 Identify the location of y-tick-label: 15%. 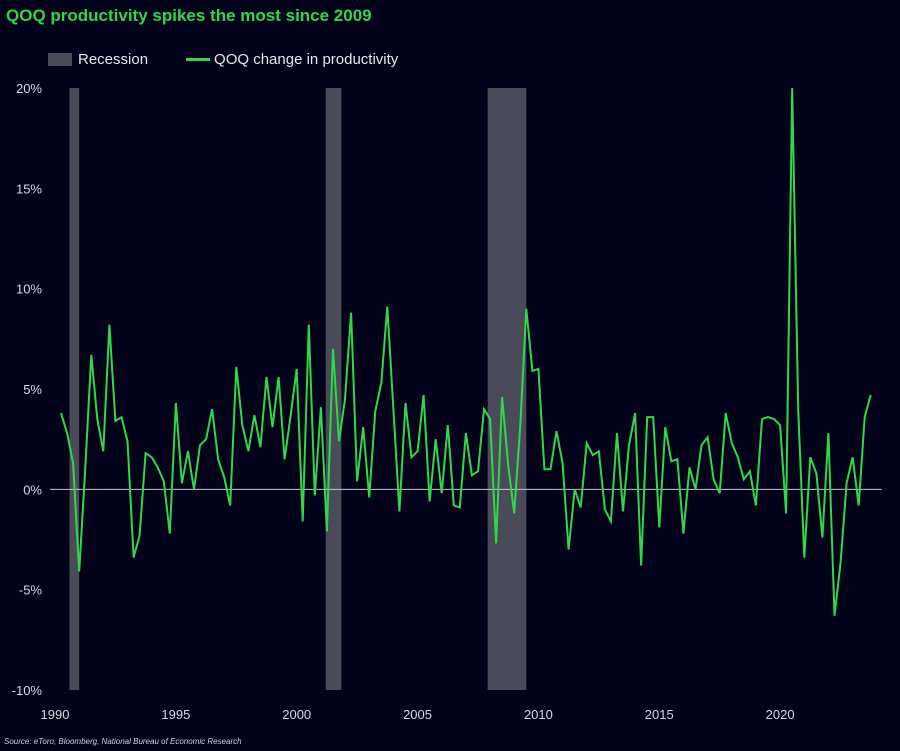
(29, 188).